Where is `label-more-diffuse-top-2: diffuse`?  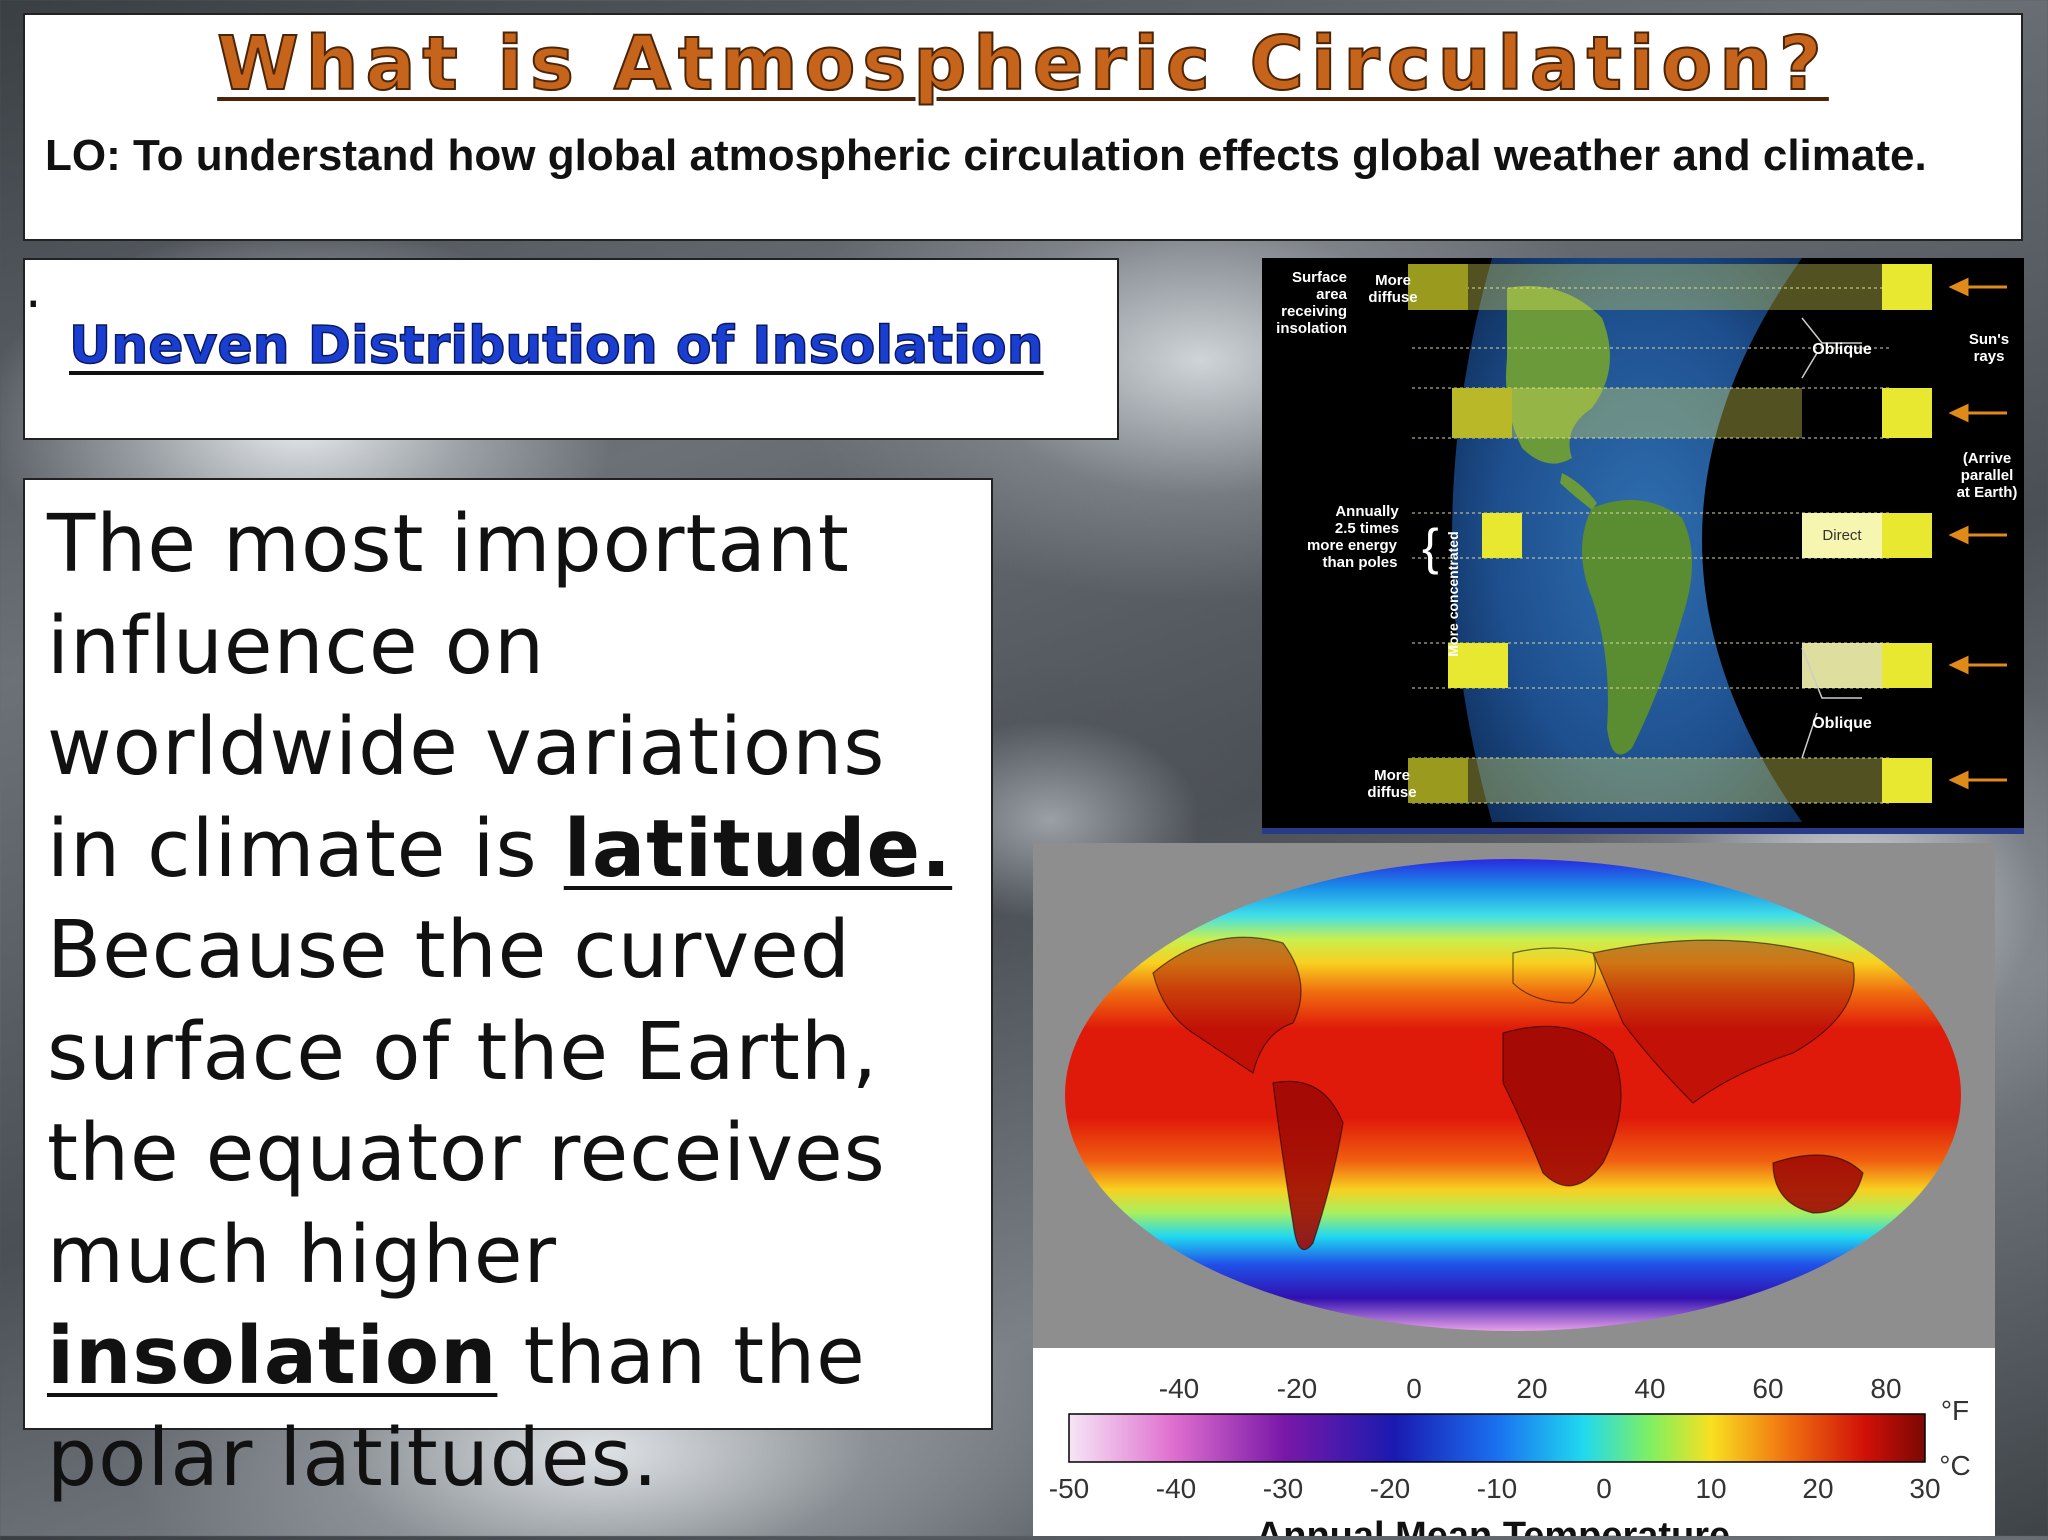
label-more-diffuse-top-2: diffuse is located at coordinates (1392, 297).